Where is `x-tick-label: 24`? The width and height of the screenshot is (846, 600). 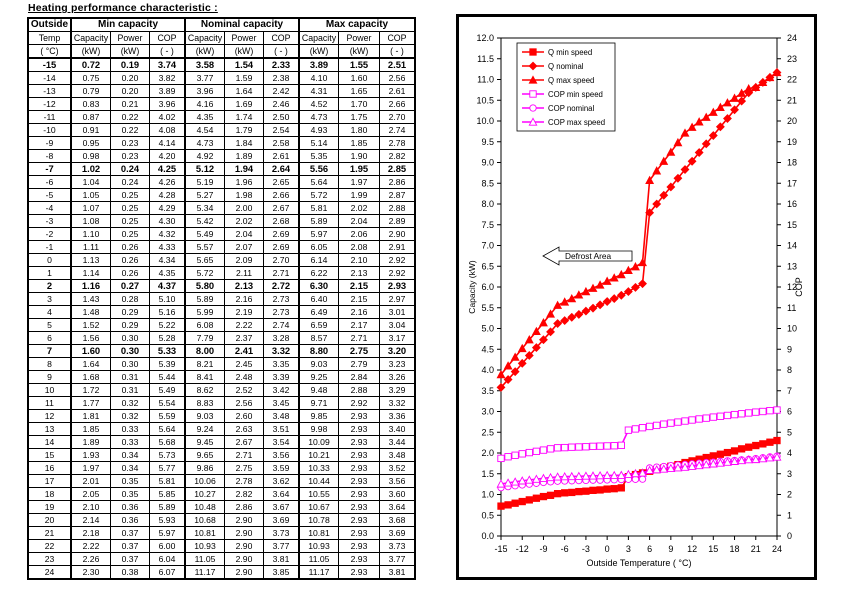
x-tick-label: 24 is located at coordinates (777, 549).